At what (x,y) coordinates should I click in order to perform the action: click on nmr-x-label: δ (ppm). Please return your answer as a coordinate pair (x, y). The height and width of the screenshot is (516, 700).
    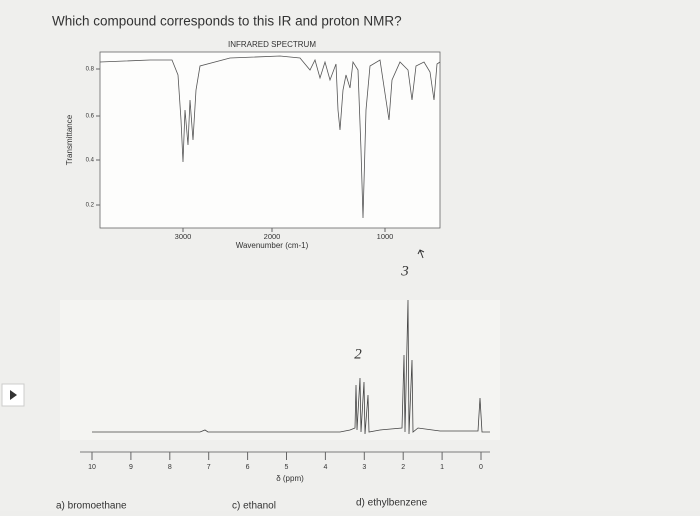
    Looking at the image, I should click on (290, 478).